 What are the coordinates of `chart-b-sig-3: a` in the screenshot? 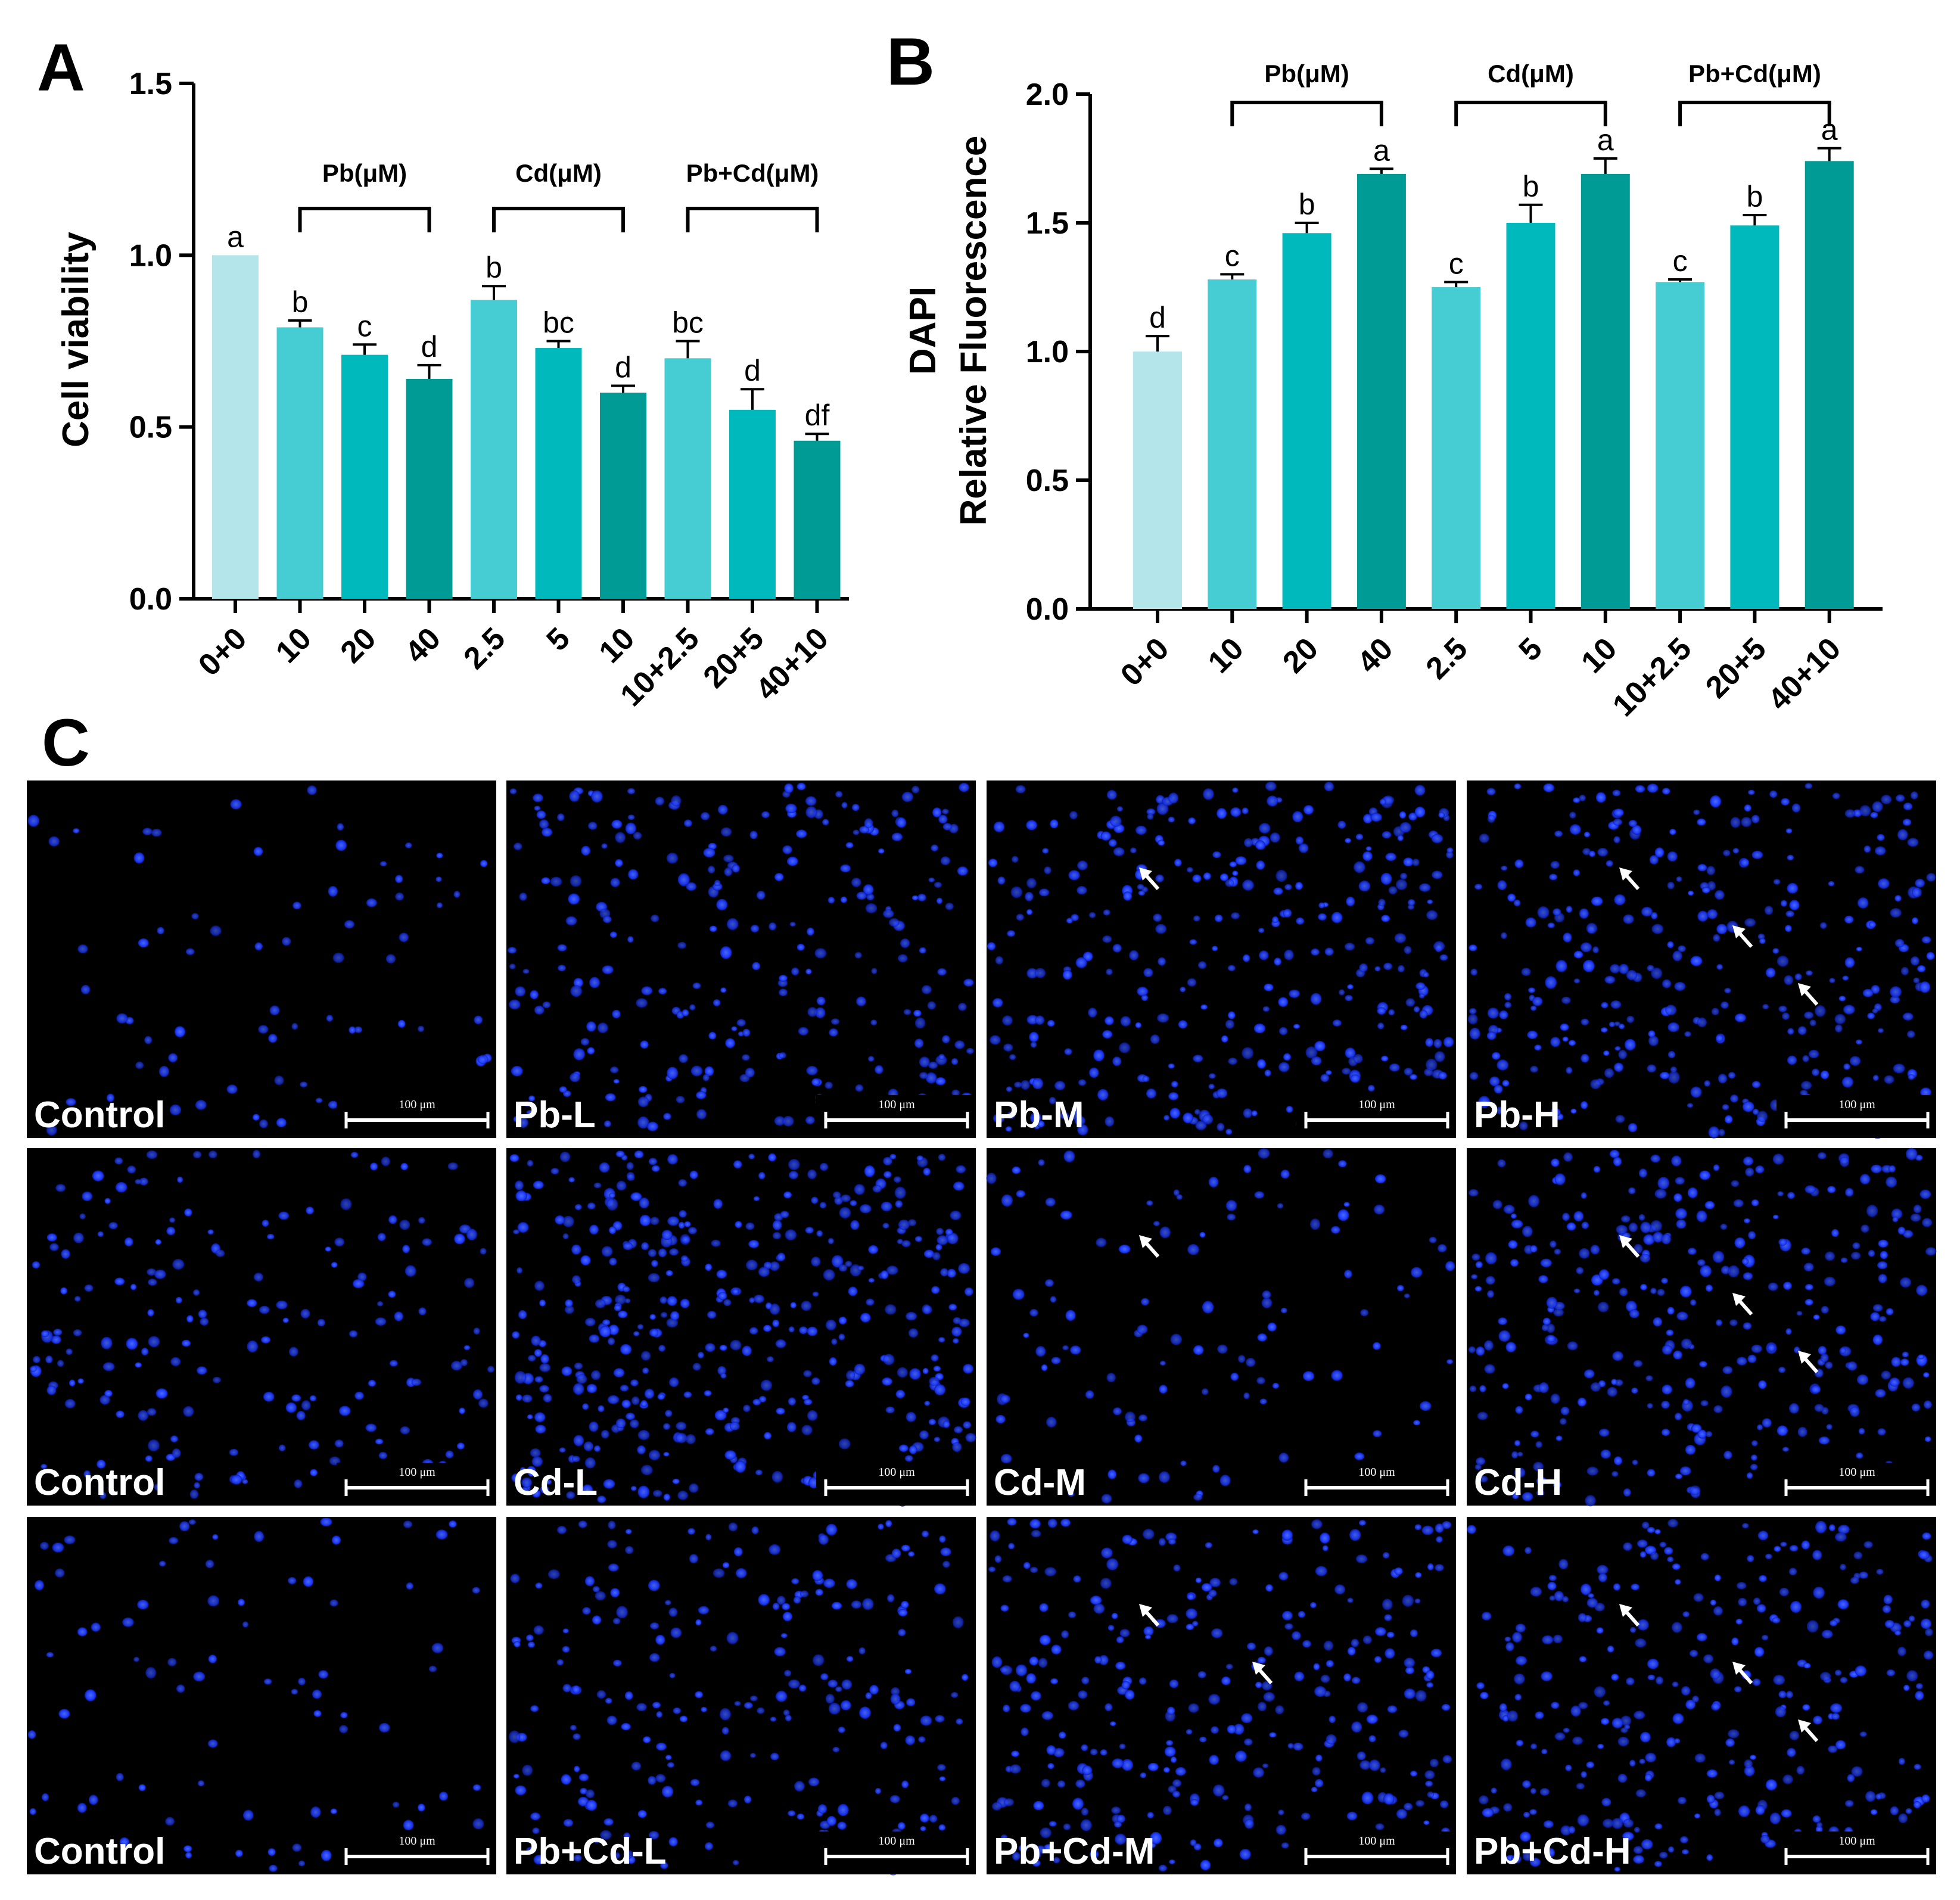 It's located at (1381, 150).